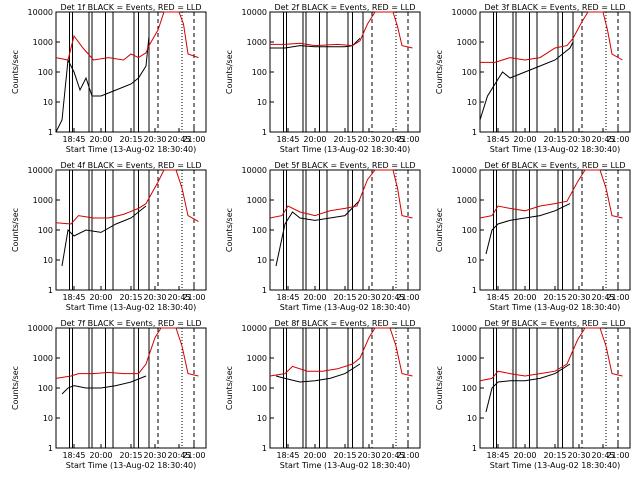 This screenshot has height=480, width=640. What do you see at coordinates (130, 7) in the screenshot?
I see `chart-title: Det 1f BLACK = Events, RED = LLD` at bounding box center [130, 7].